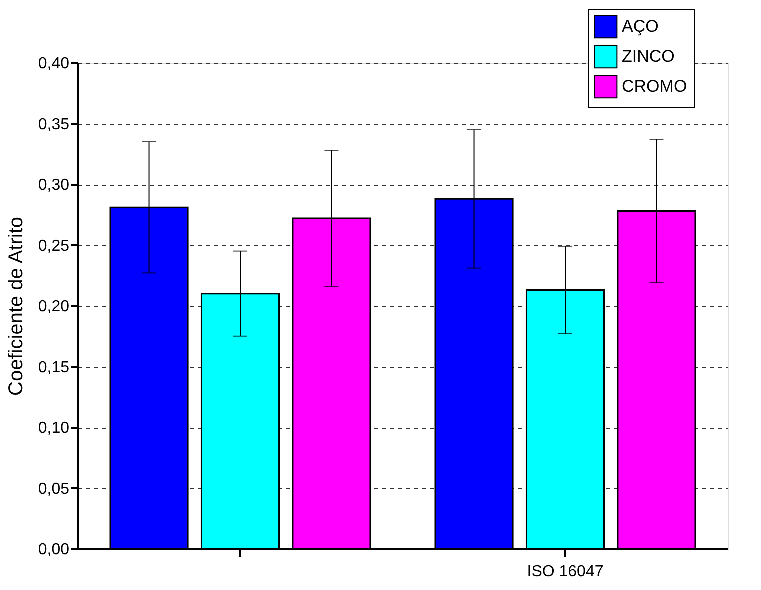  Describe the element at coordinates (648, 56) in the screenshot. I see `legend-label: ZINCO` at that location.